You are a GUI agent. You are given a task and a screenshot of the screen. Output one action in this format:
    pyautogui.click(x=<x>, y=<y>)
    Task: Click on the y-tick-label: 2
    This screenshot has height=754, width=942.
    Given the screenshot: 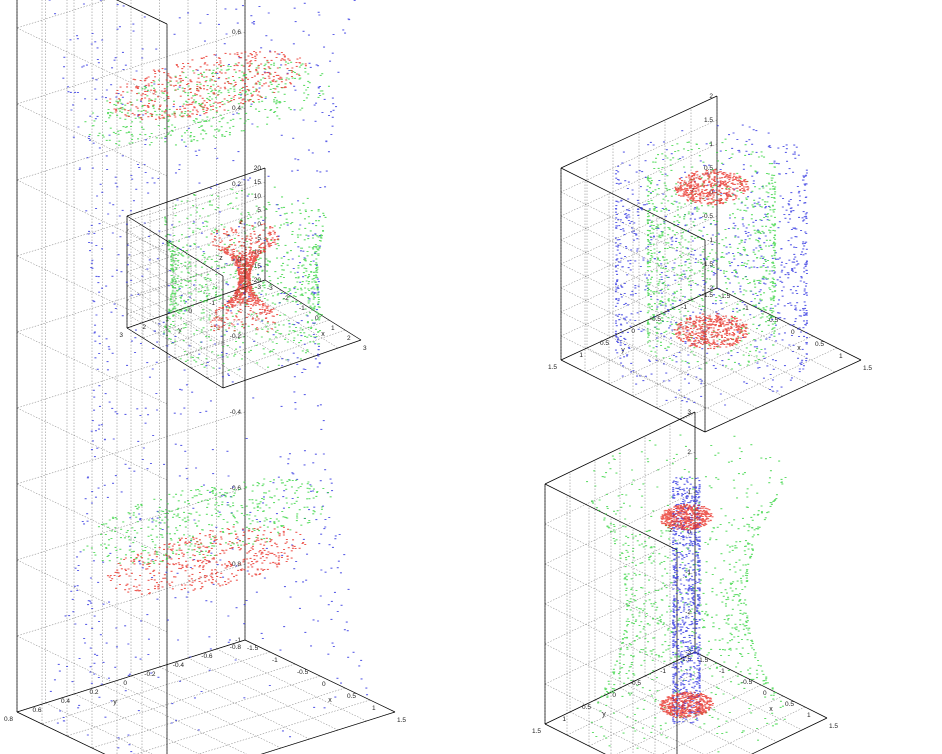 What is the action you would take?
    pyautogui.click(x=144, y=327)
    